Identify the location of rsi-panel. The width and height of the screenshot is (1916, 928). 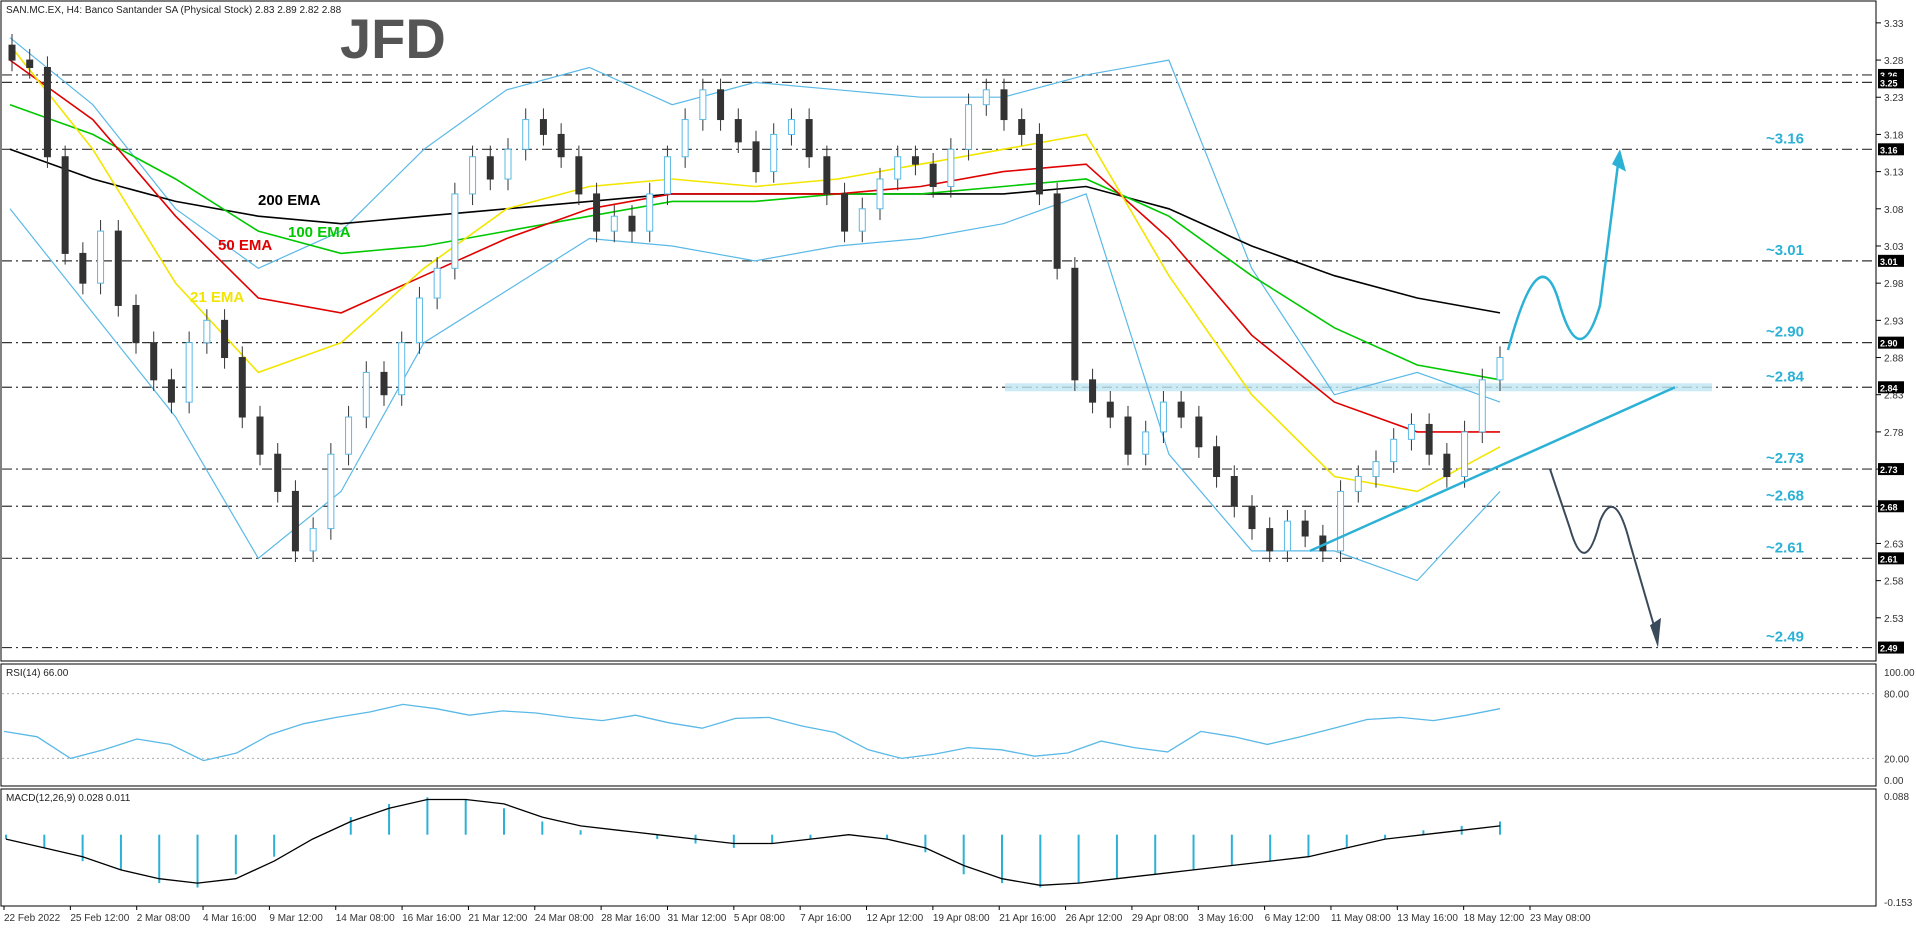
(938, 725).